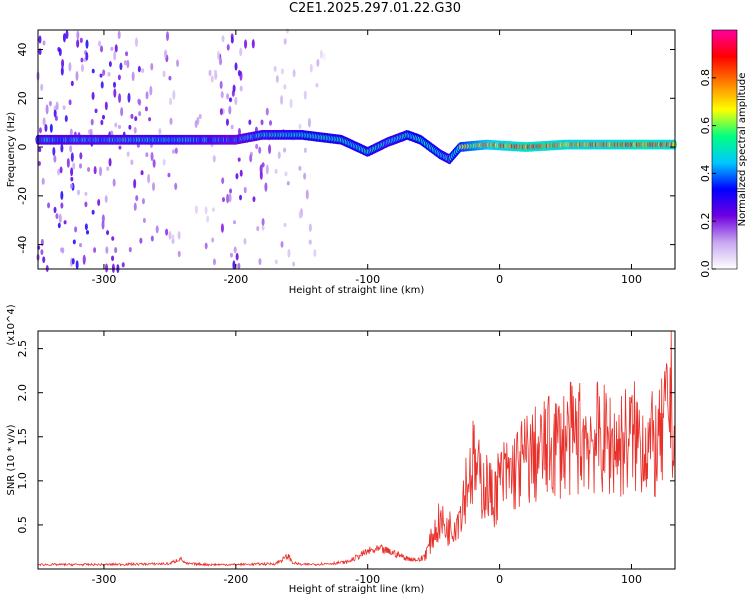 The image size is (750, 600). Describe the element at coordinates (631, 279) in the screenshot. I see `x-tick-label: 100` at that location.